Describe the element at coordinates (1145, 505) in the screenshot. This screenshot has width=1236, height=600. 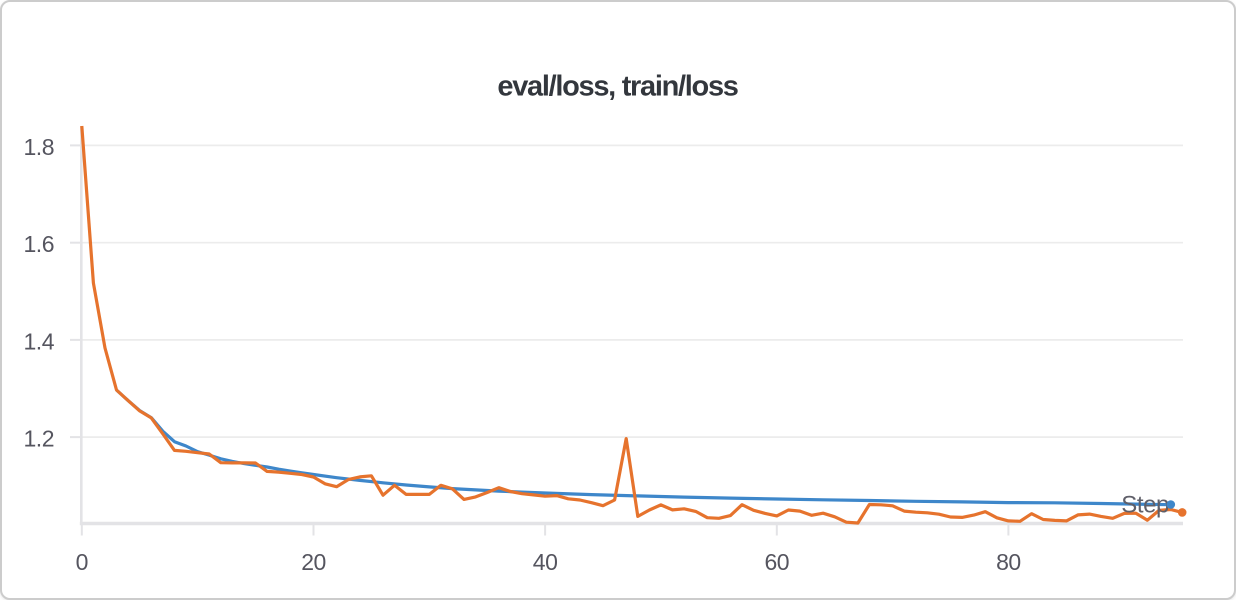
I see `svg-text: Step` at that location.